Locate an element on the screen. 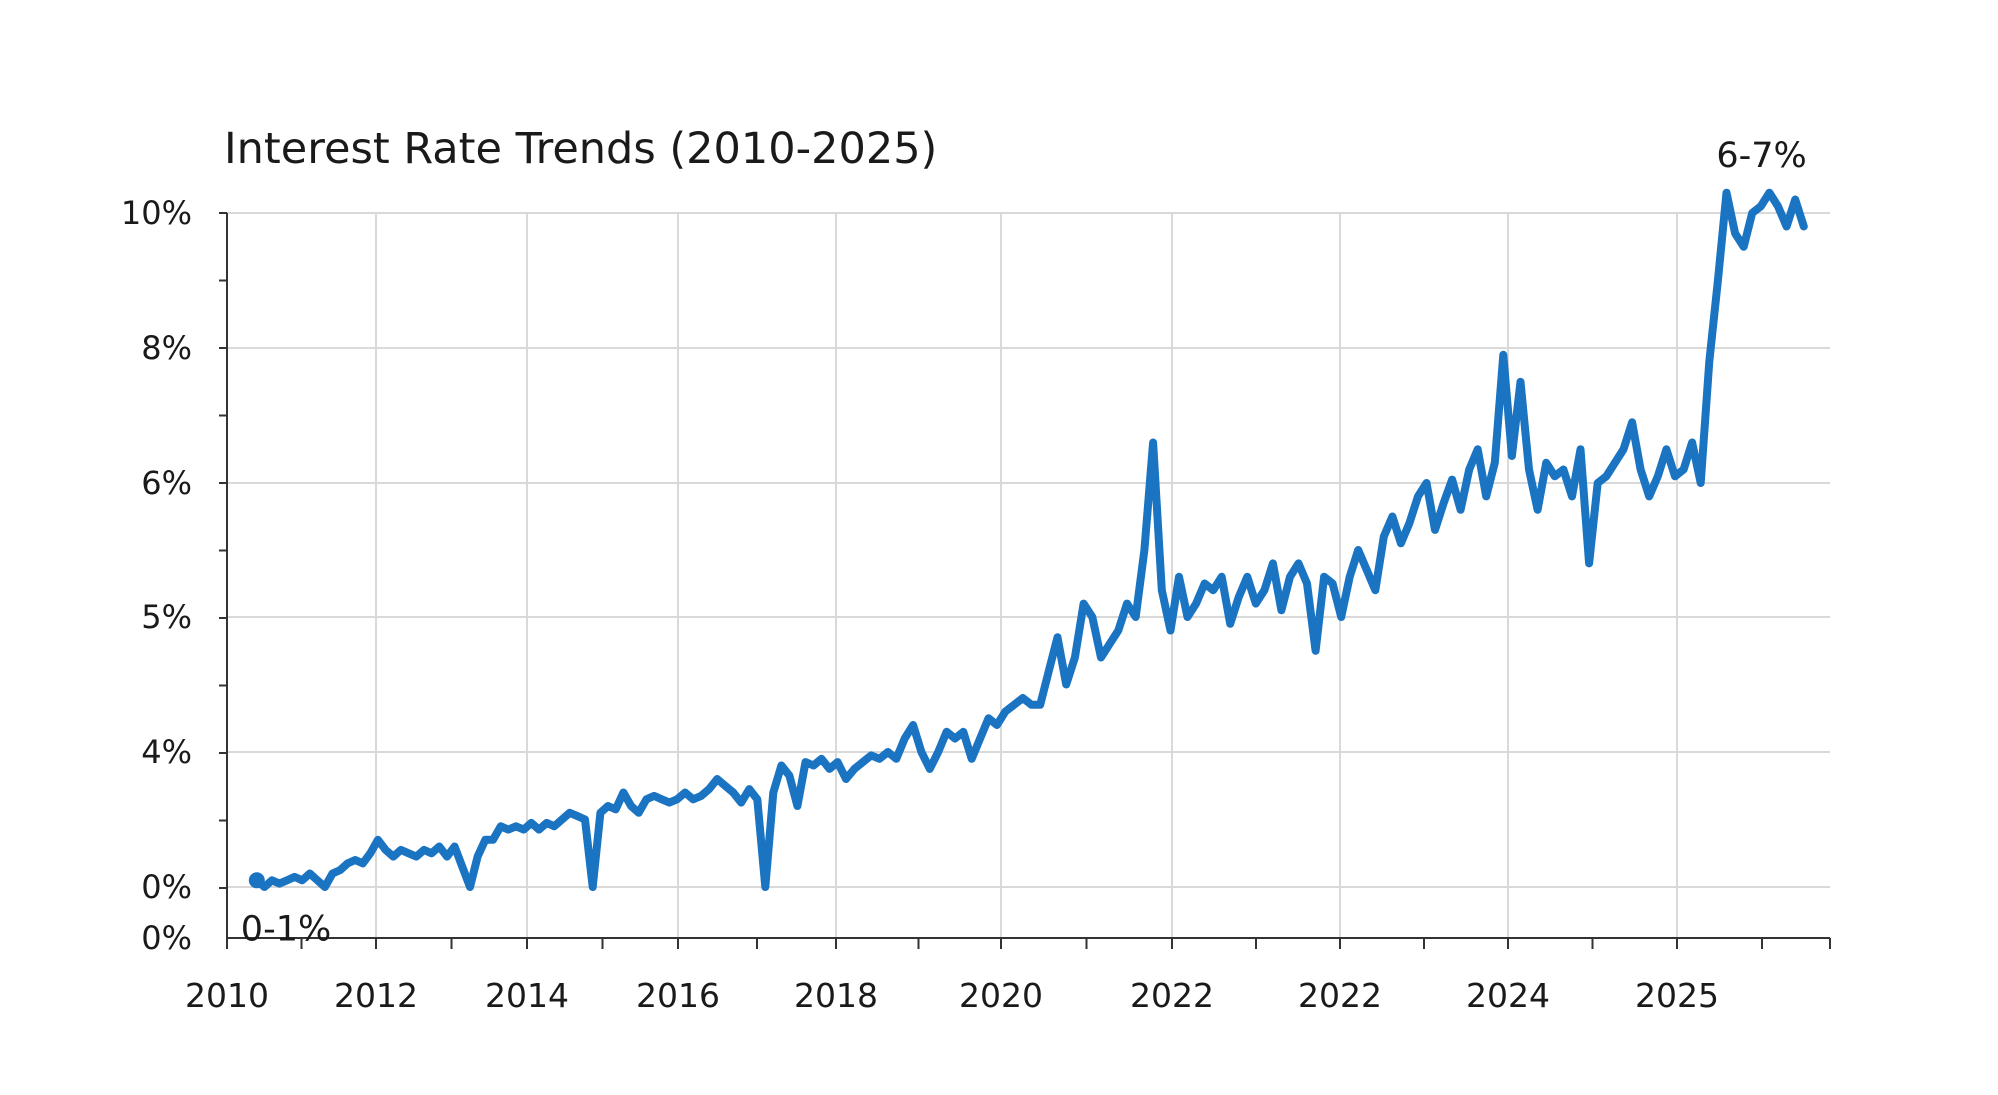 Image resolution: width=1998 pixels, height=1095 pixels. x-tick-label: 2025 is located at coordinates (1677, 995).